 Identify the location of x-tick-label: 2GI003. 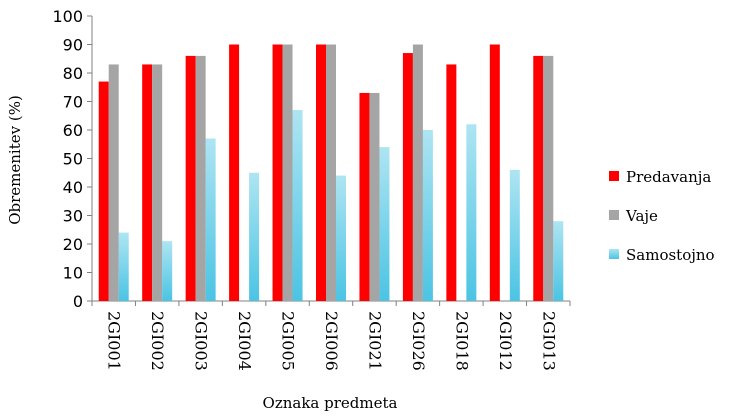
(201, 341).